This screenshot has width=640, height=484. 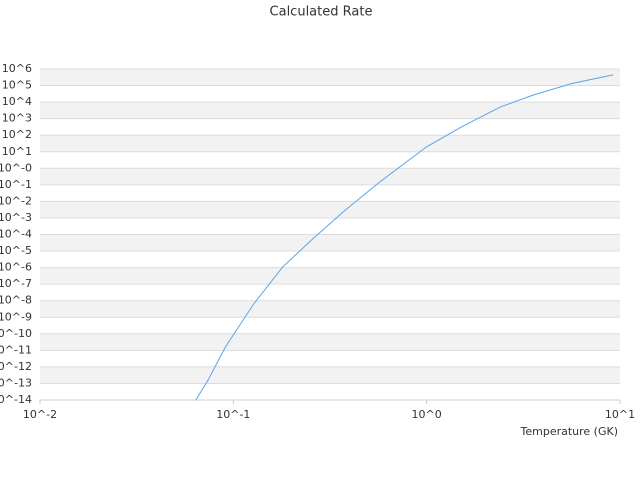 What do you see at coordinates (233, 414) in the screenshot?
I see `x-tick-label: 10^-1` at bounding box center [233, 414].